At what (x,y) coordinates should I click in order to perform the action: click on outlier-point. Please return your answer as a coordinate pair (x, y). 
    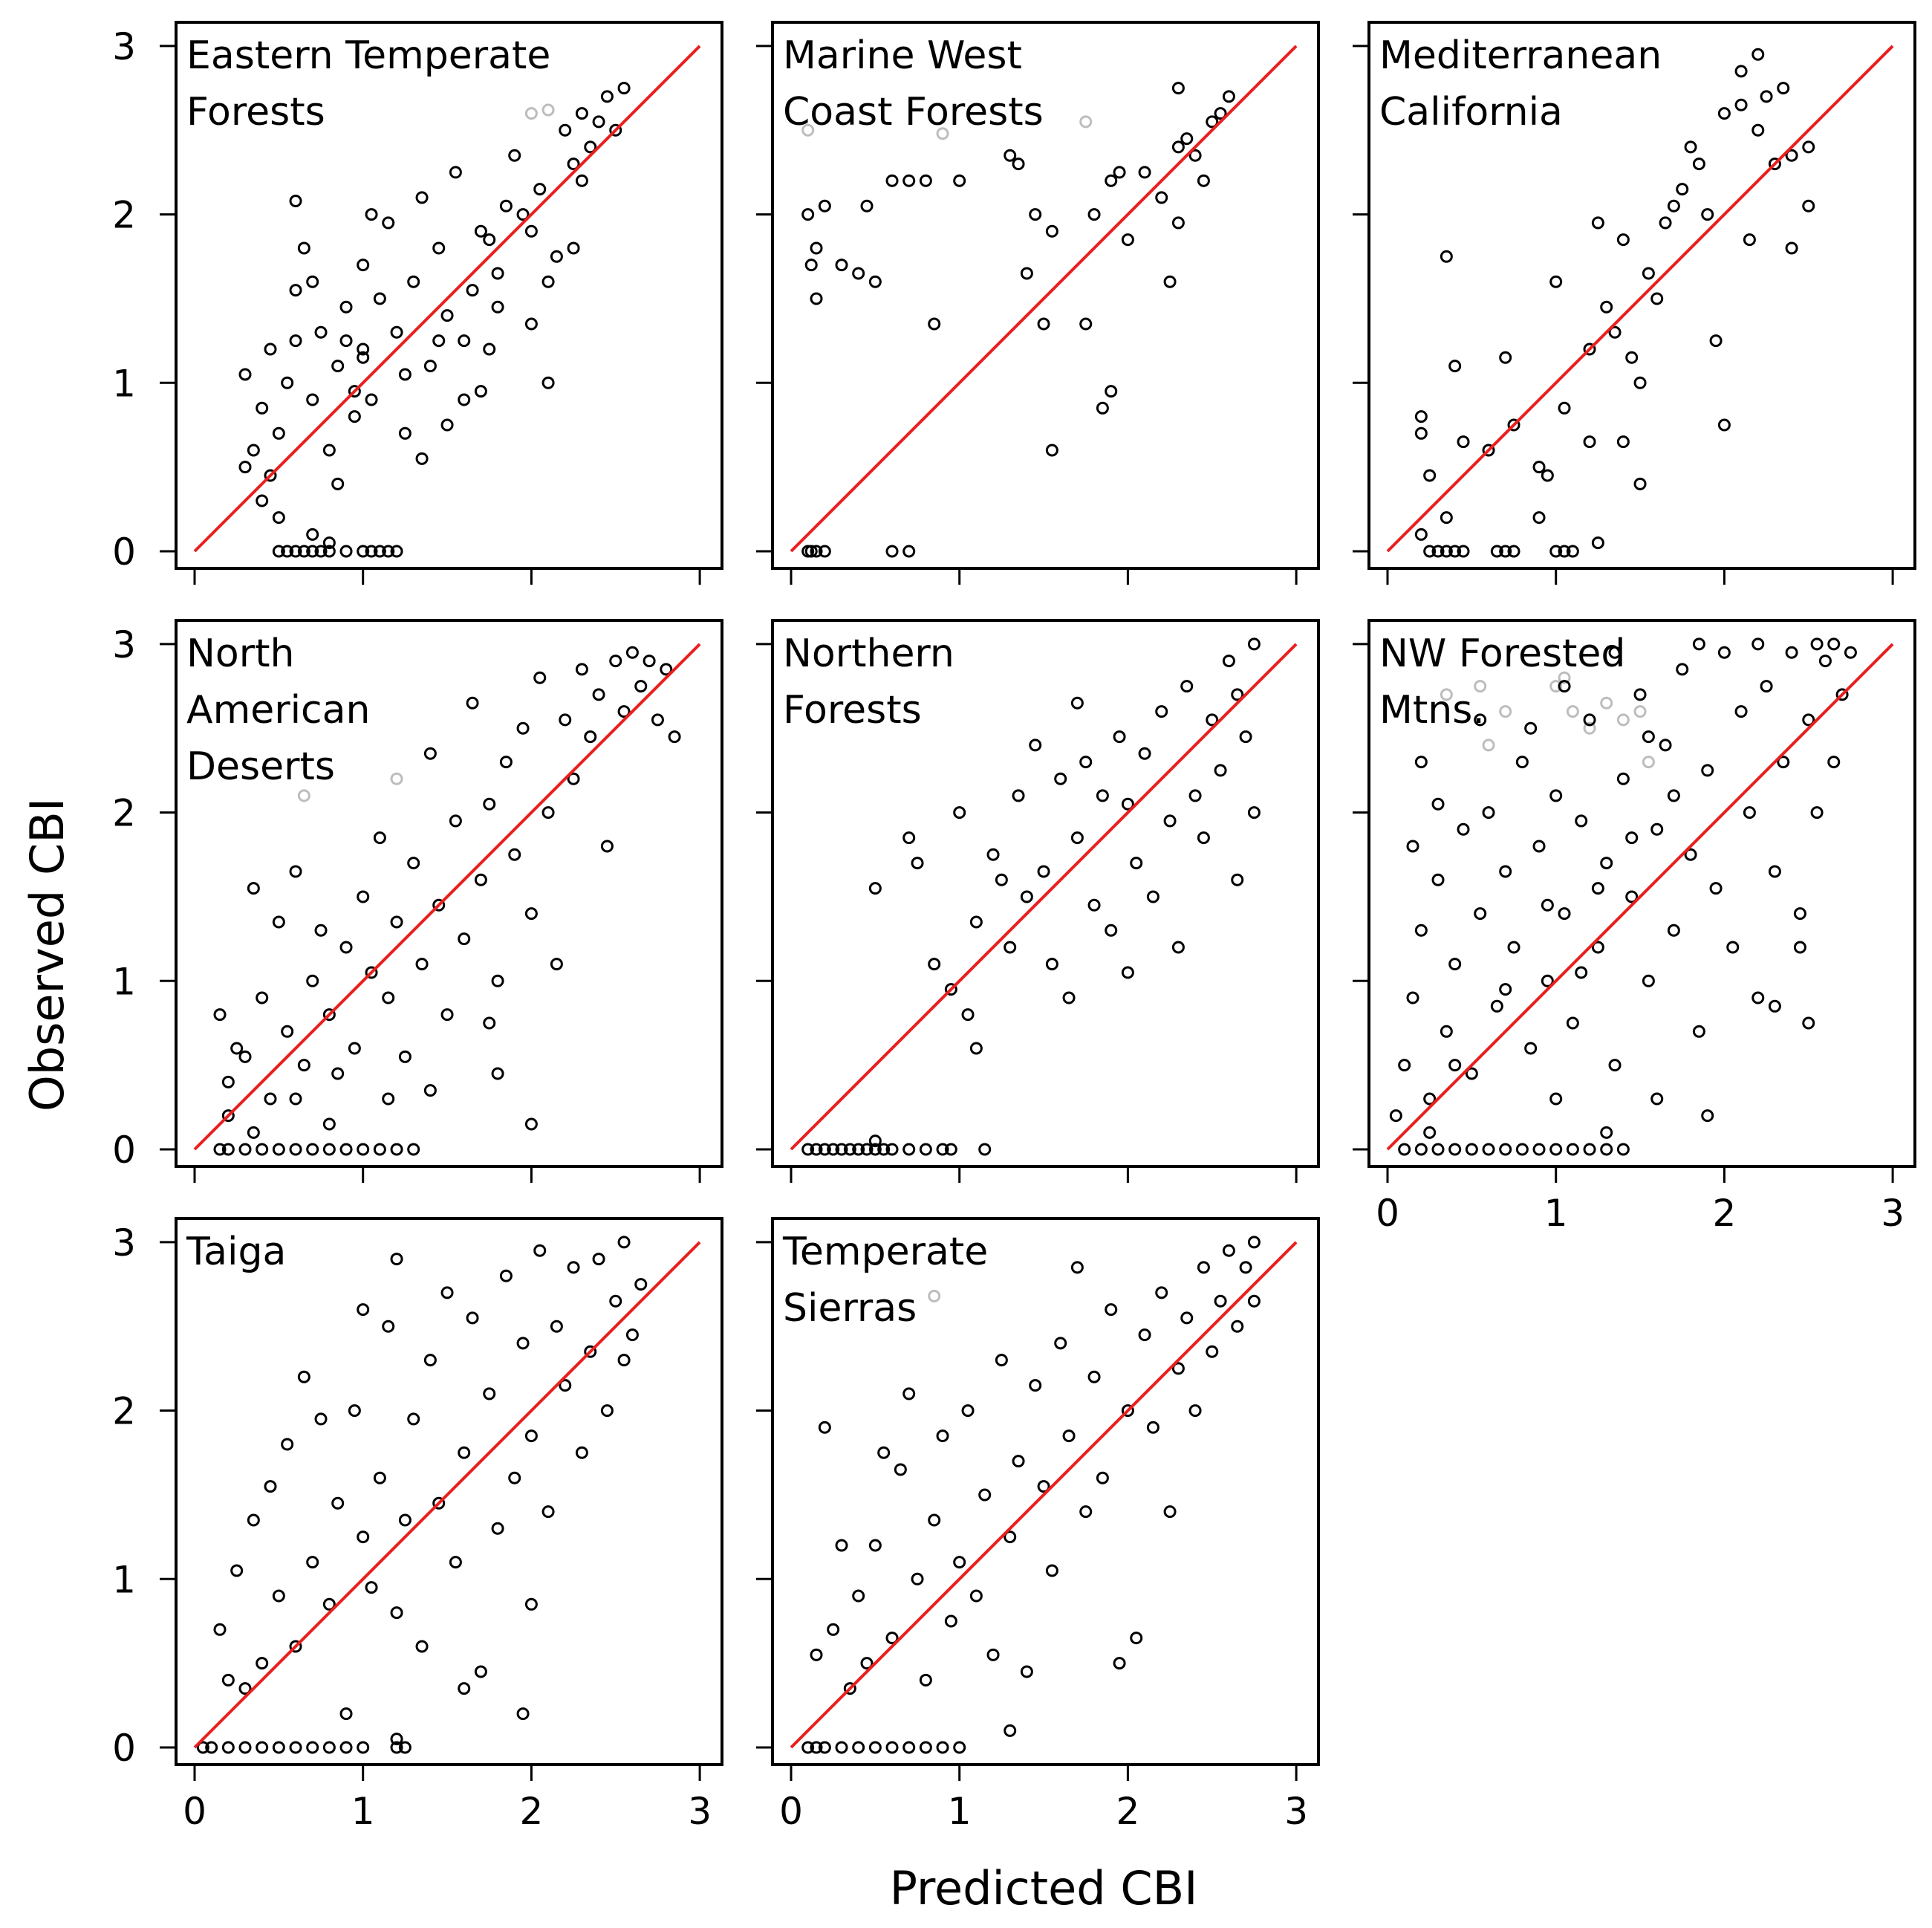
    Looking at the image, I should click on (1640, 712).